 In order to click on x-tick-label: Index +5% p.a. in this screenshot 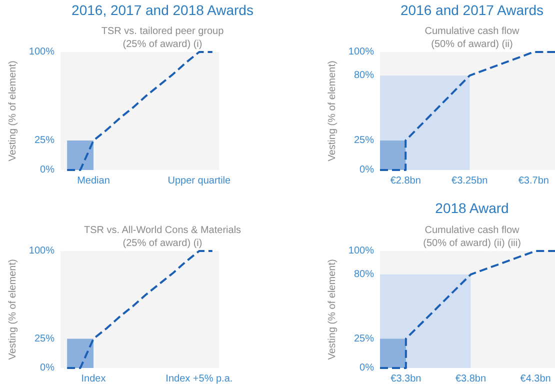, I will do `click(199, 379)`.